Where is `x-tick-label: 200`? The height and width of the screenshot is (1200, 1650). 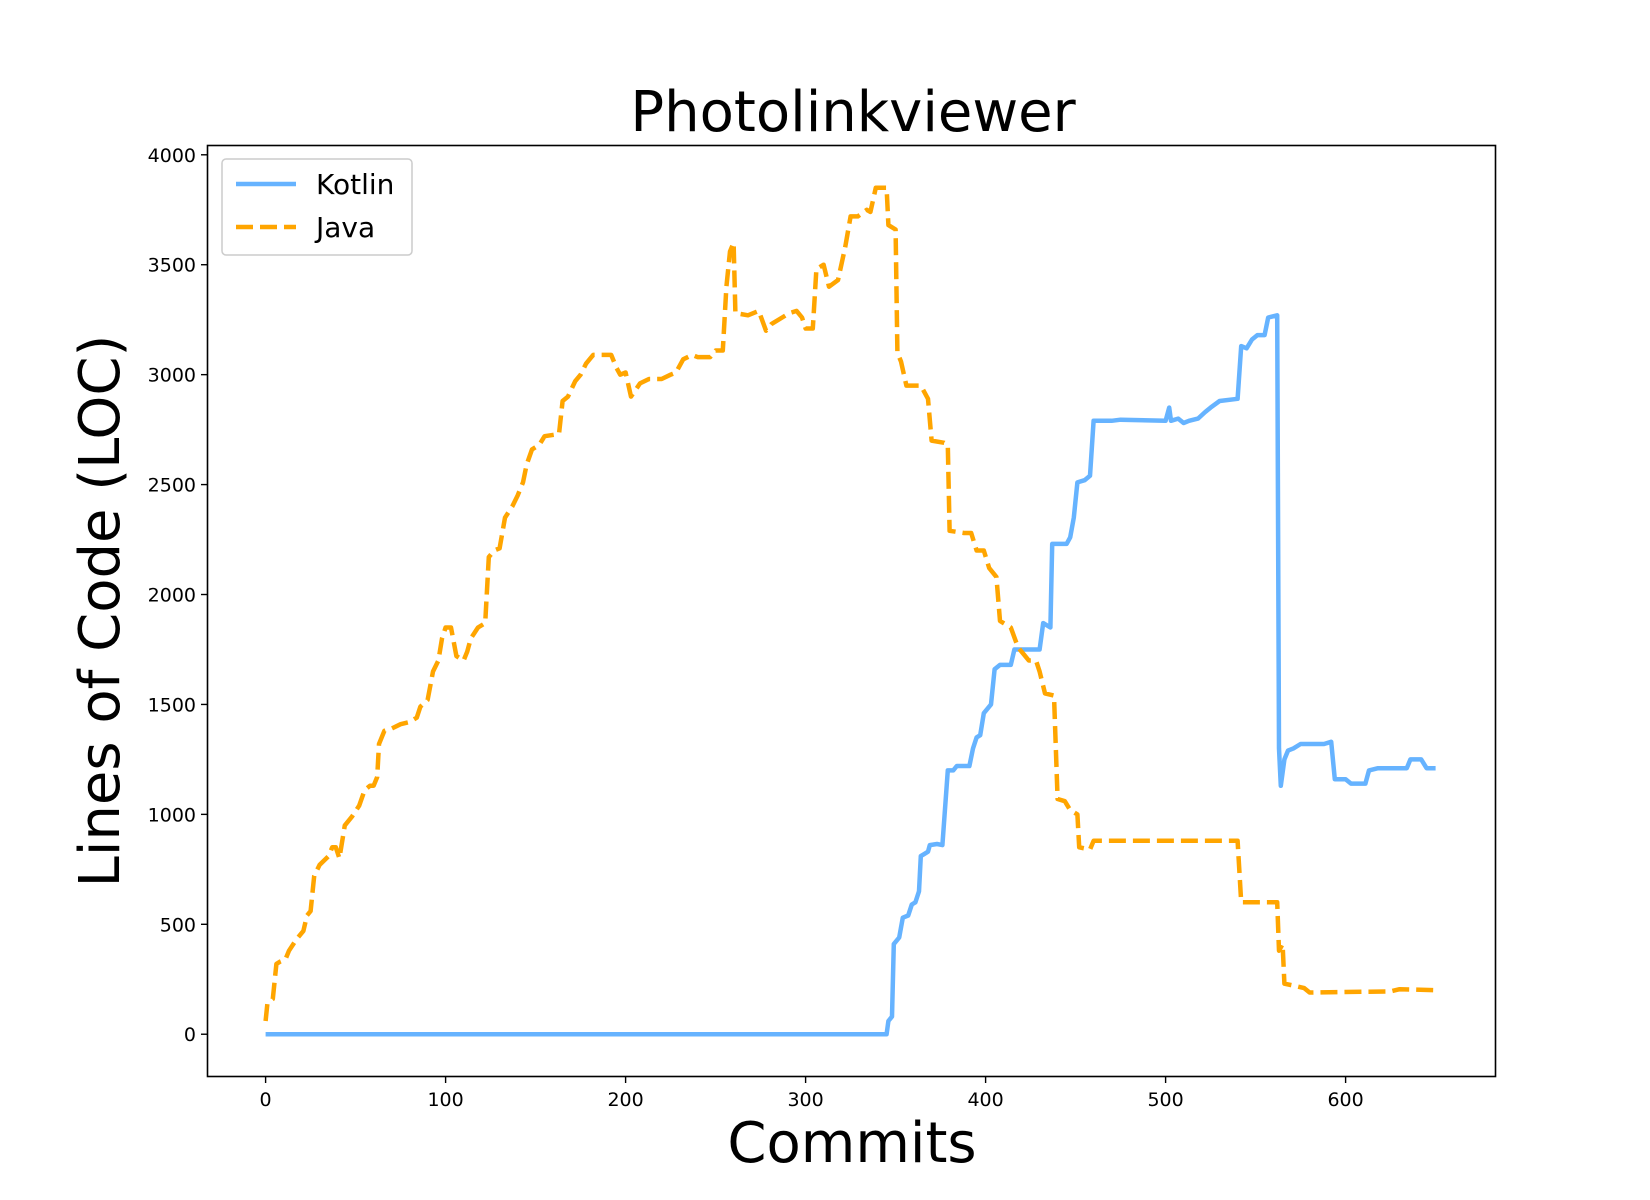 x-tick-label: 200 is located at coordinates (625, 1100).